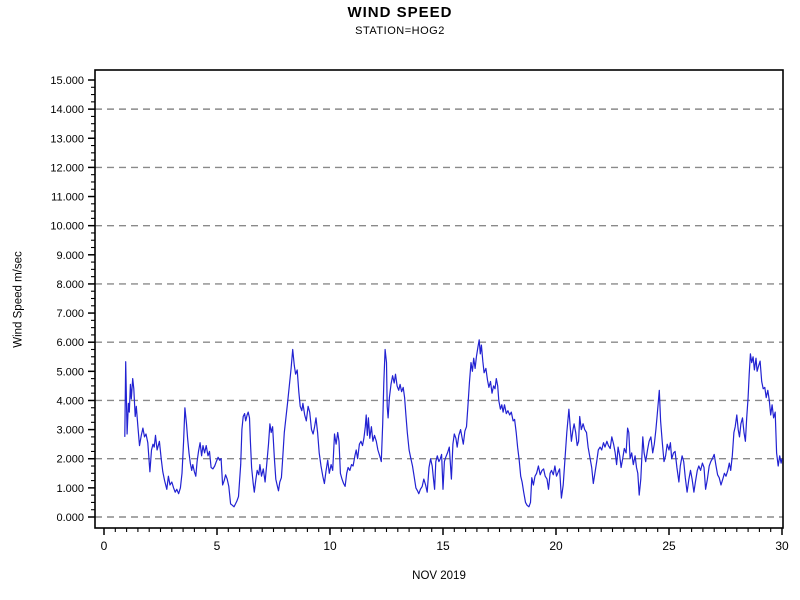  What do you see at coordinates (67, 139) in the screenshot?
I see `y-tick-label: 13.000` at bounding box center [67, 139].